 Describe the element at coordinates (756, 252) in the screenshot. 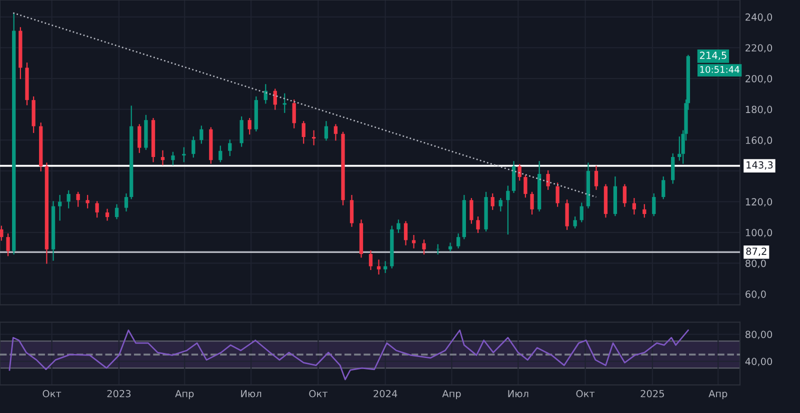

I see `ref-line-label: 87,2` at that location.